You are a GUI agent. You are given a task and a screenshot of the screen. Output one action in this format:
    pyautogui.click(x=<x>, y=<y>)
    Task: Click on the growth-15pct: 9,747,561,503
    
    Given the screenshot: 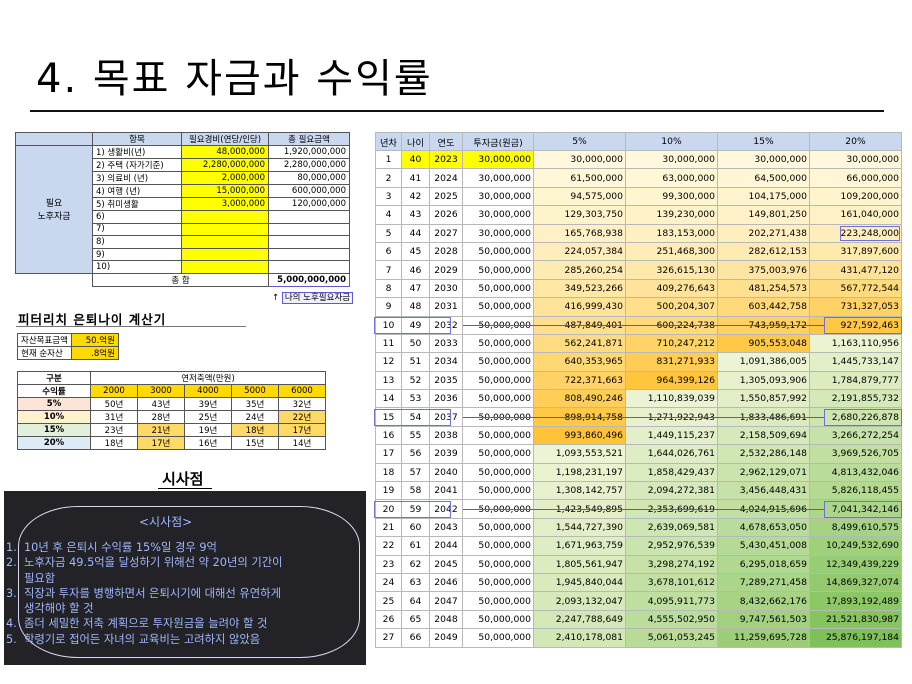 What is the action you would take?
    pyautogui.click(x=763, y=619)
    